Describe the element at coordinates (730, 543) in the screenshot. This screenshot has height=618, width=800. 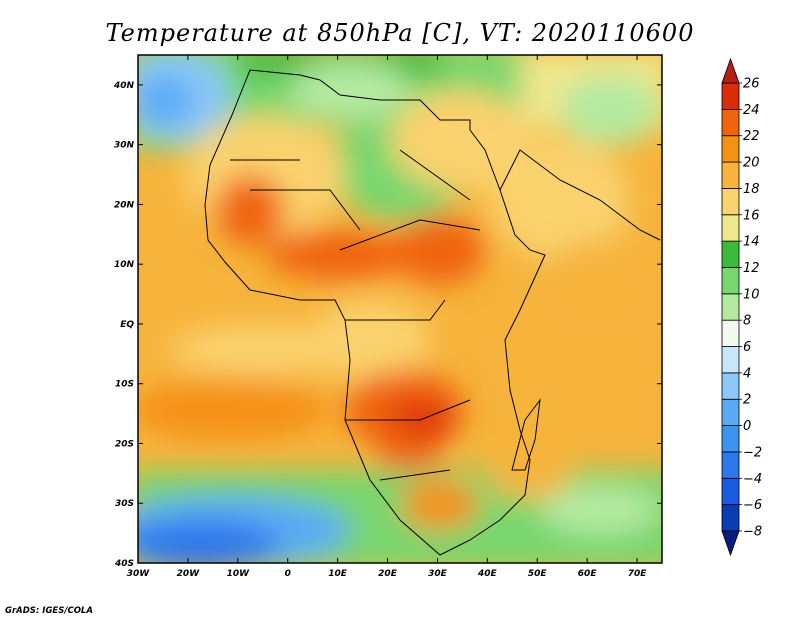
I see `colorbar-min-arrow` at that location.